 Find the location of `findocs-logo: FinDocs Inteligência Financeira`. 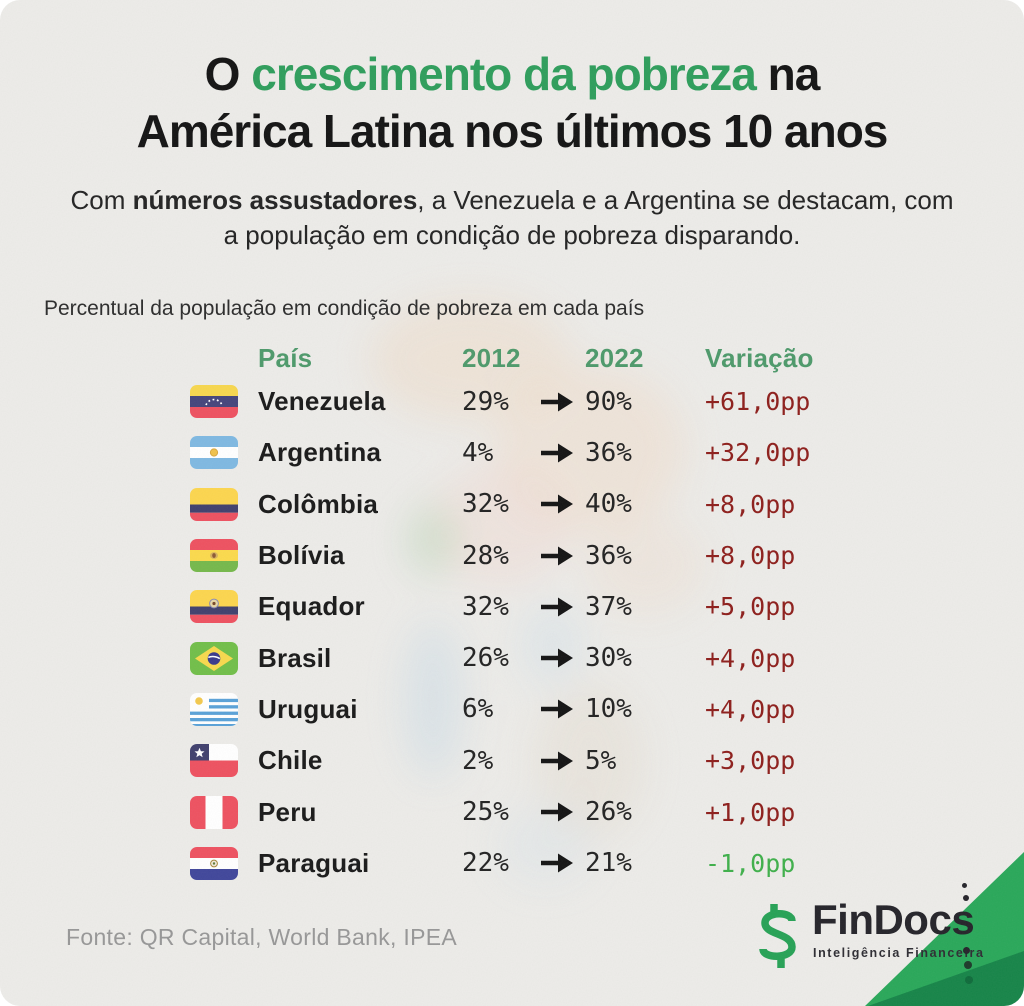

findocs-logo: FinDocs Inteligência Financeira is located at coordinates (887, 937).